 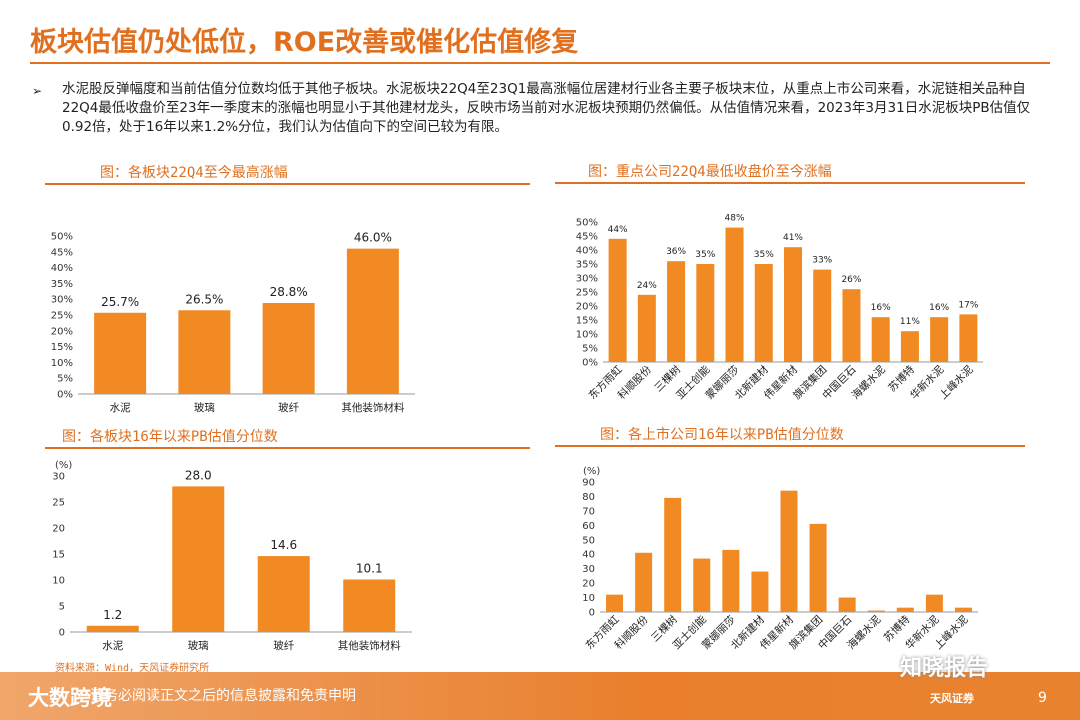 What do you see at coordinates (590, 349) in the screenshot?
I see `c2-ytick-label: 5%` at bounding box center [590, 349].